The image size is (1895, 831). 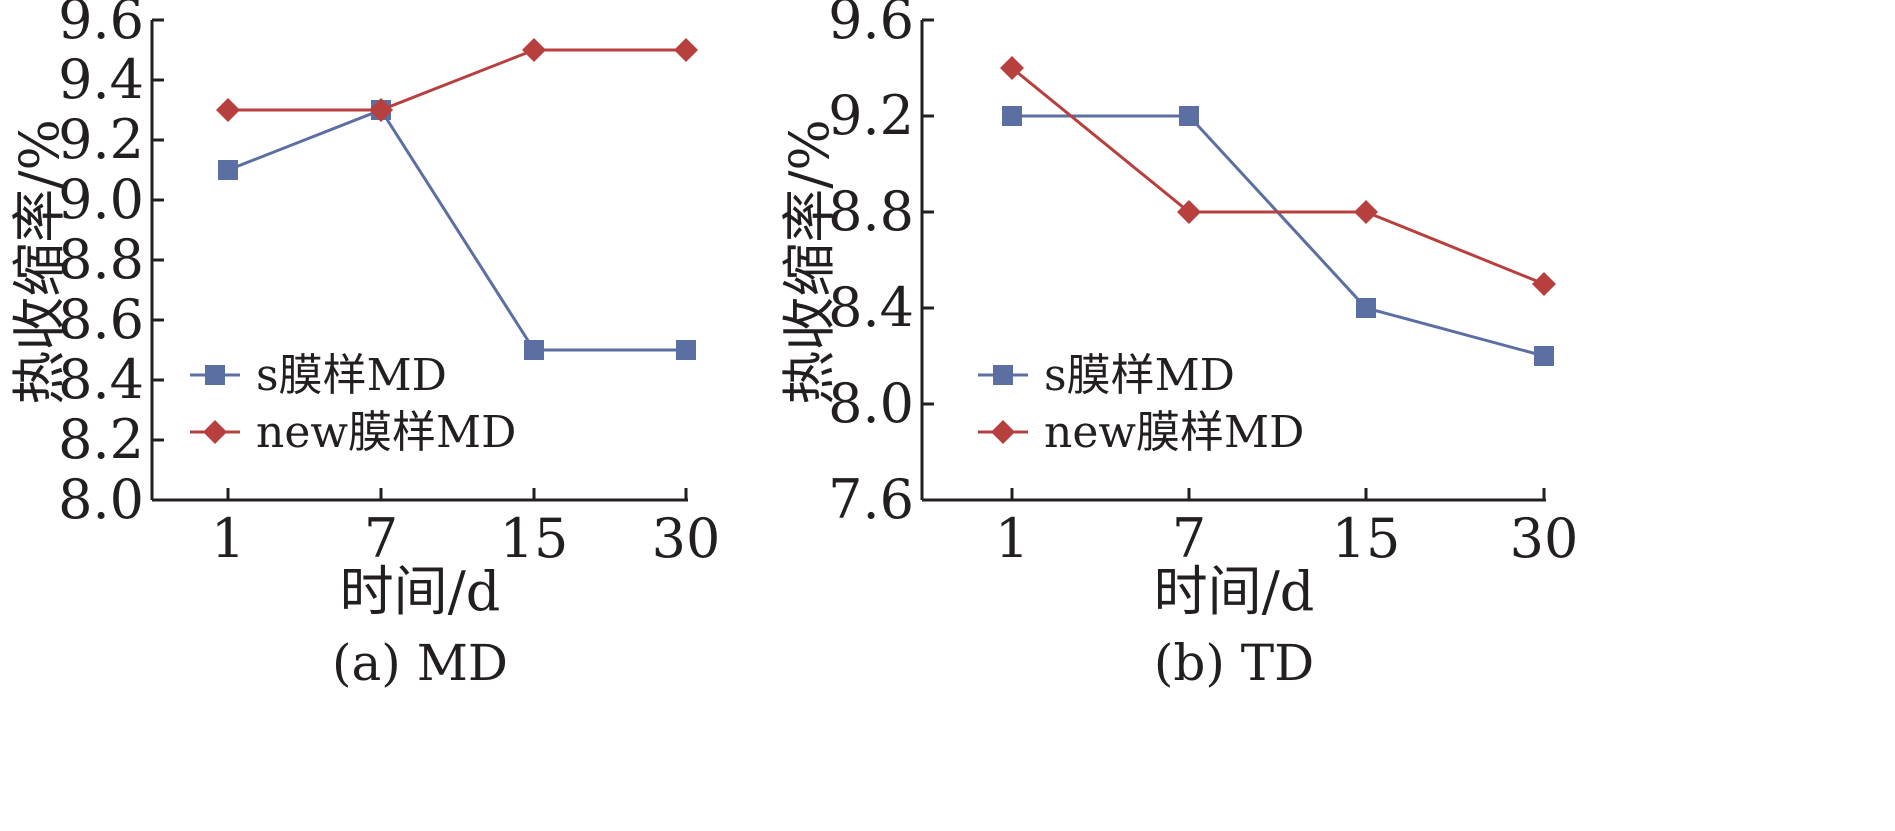 What do you see at coordinates (456, 230) in the screenshot?
I see `chart-a-series-0-line` at bounding box center [456, 230].